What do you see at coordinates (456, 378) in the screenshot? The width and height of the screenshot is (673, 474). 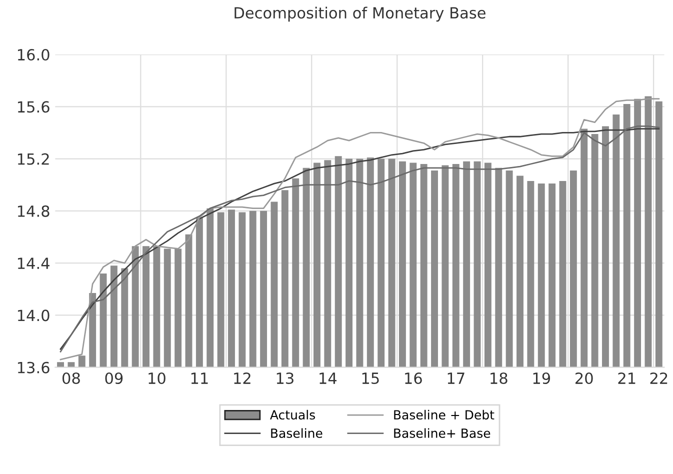 I see `x-tick-label: 17` at bounding box center [456, 378].